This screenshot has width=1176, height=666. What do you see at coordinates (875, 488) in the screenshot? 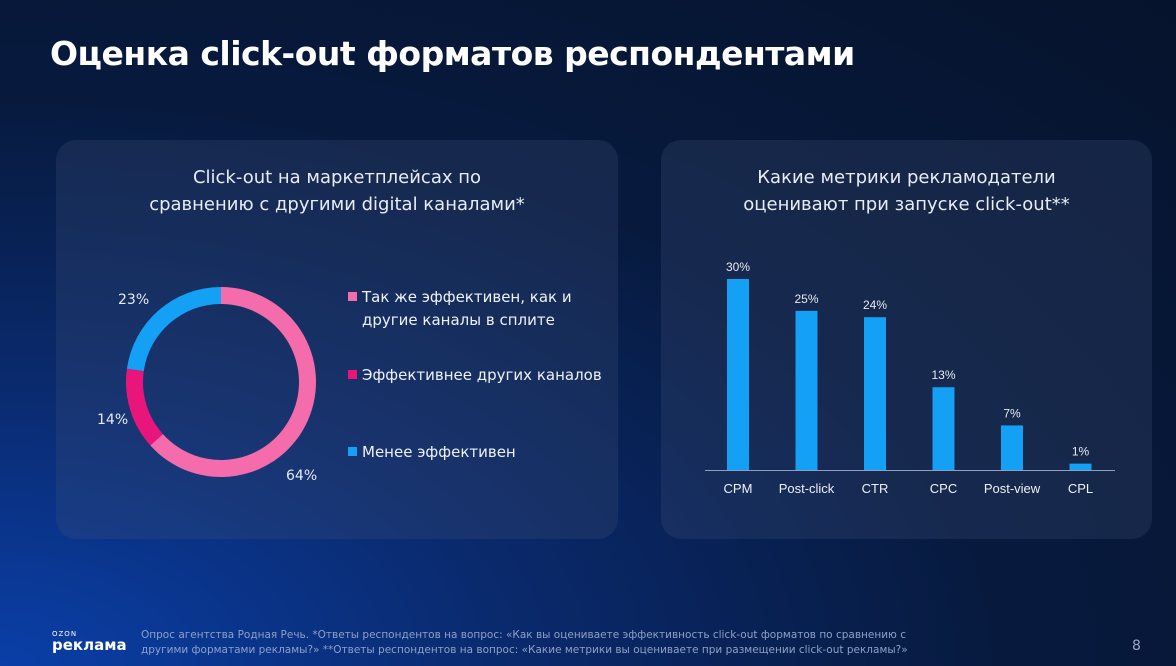
I see `x-tick-label: CTR` at bounding box center [875, 488].